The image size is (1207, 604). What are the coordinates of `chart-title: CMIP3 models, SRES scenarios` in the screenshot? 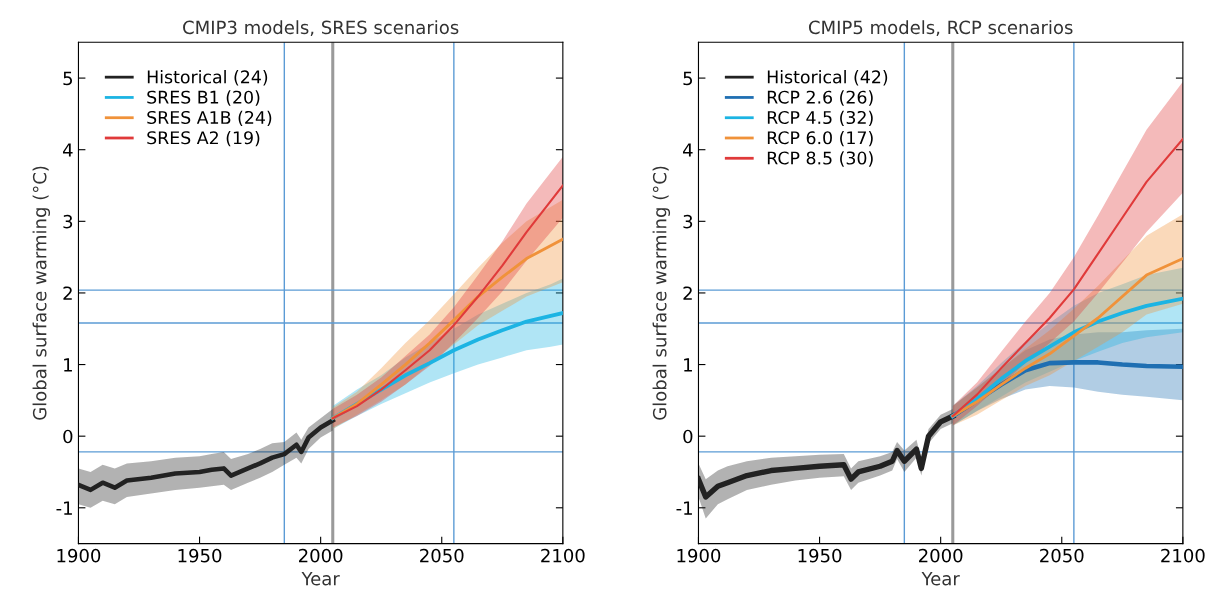 It's located at (321, 28).